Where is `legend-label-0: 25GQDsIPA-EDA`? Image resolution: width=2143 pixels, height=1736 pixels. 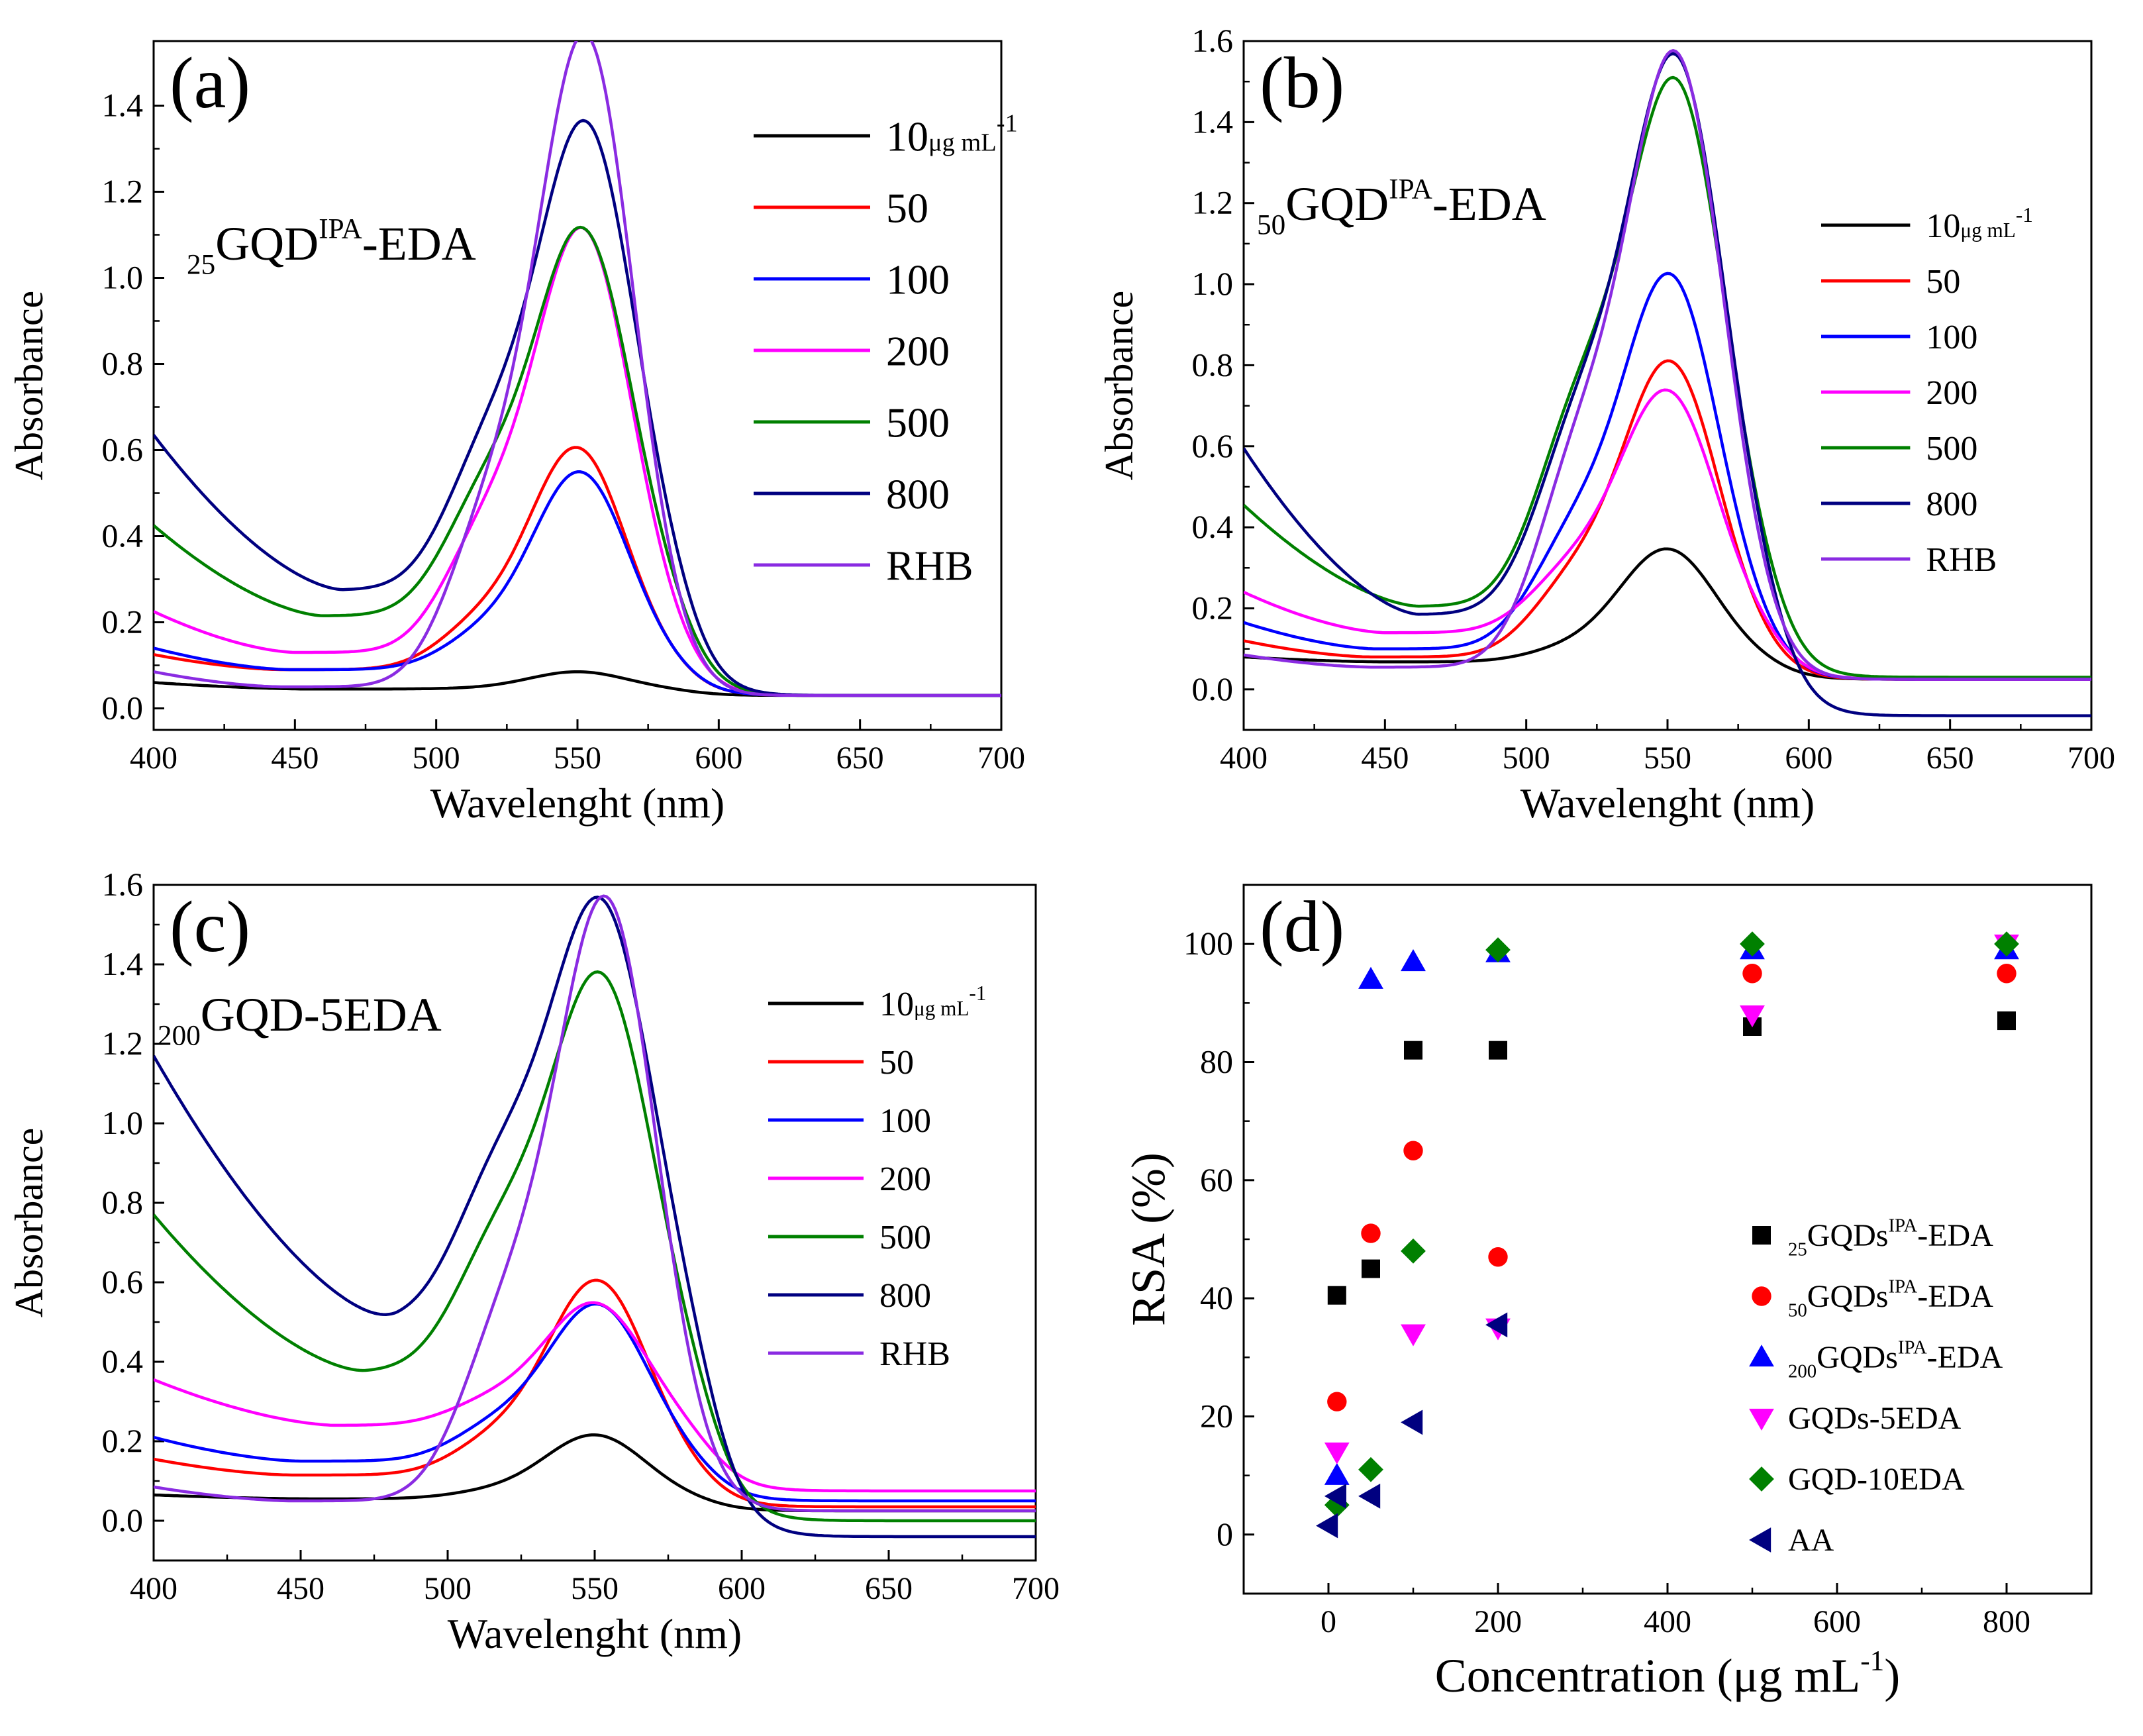
legend-label-0: 25GQDsIPA-EDA is located at coordinates (1890, 1237).